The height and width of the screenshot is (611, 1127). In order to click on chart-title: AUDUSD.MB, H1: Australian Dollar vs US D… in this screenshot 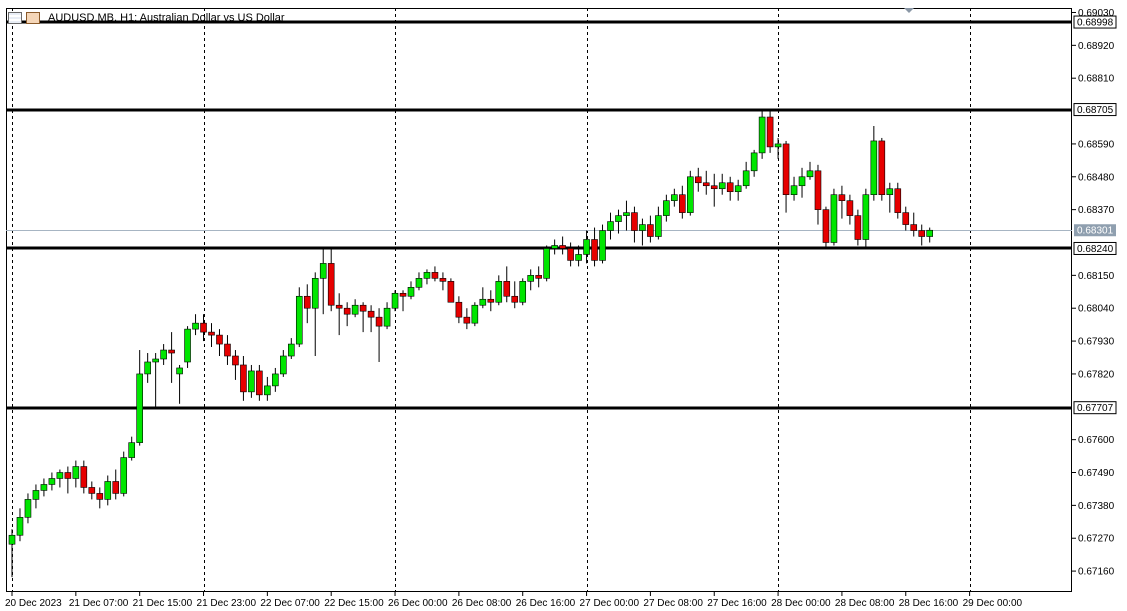, I will do `click(166, 18)`.